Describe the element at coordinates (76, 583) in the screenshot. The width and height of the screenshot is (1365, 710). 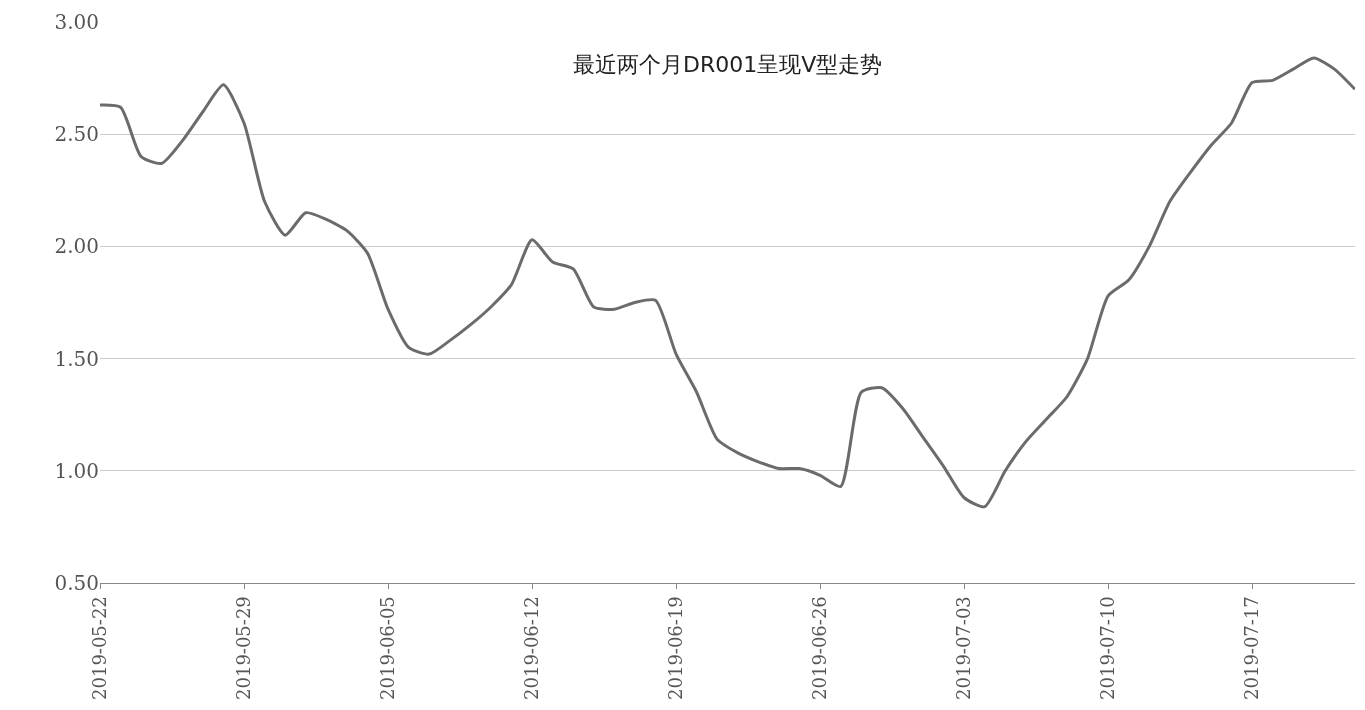
I see `y-tick-label: 0.50` at that location.